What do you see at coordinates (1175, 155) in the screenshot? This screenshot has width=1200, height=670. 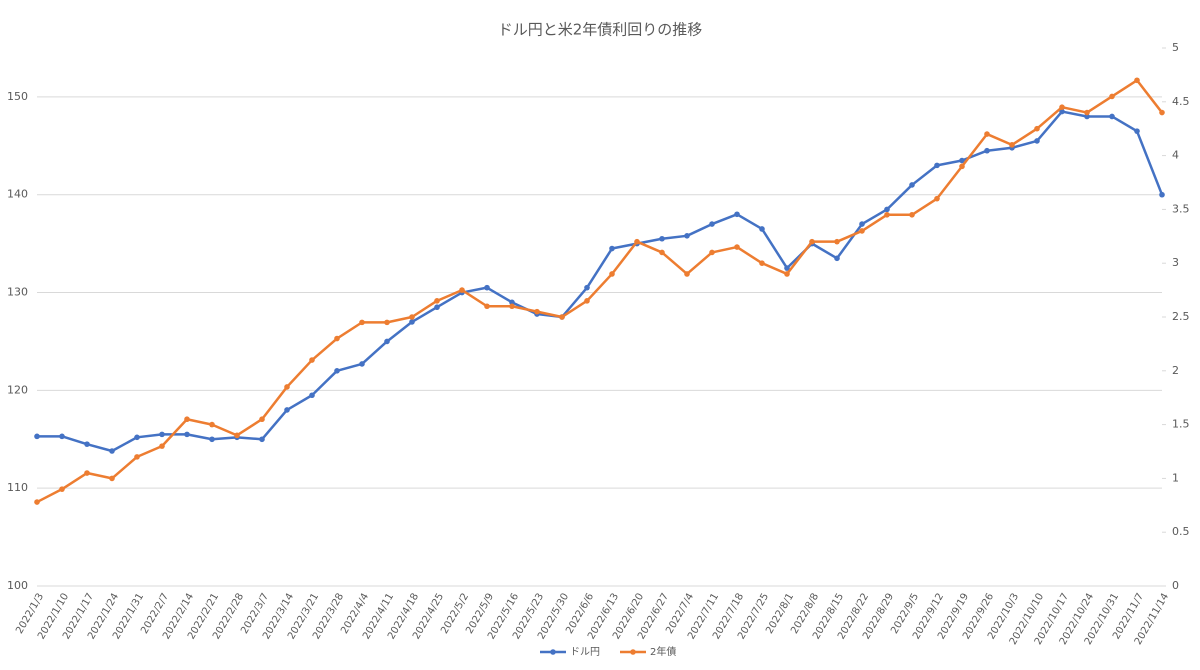 I see `y2-tick-label: 4` at bounding box center [1175, 155].